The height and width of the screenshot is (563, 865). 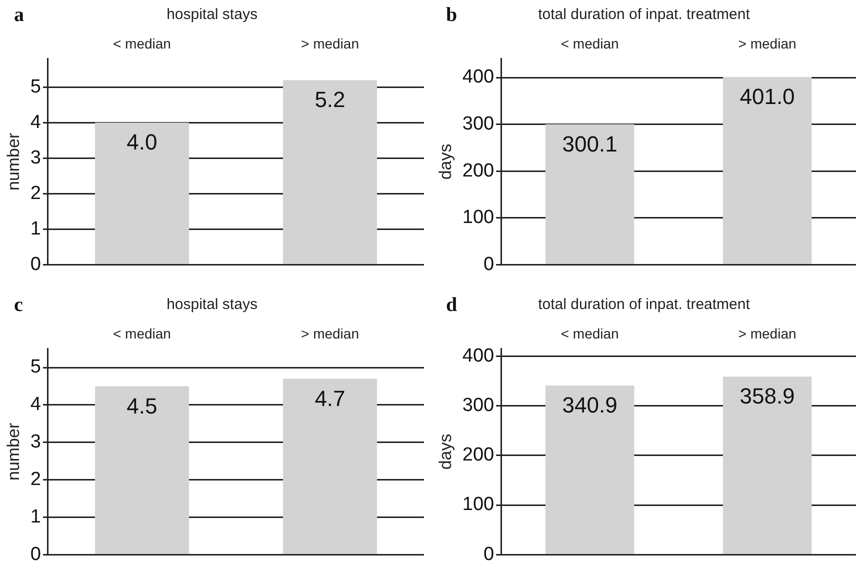 What do you see at coordinates (18, 305) in the screenshot?
I see `text: c` at bounding box center [18, 305].